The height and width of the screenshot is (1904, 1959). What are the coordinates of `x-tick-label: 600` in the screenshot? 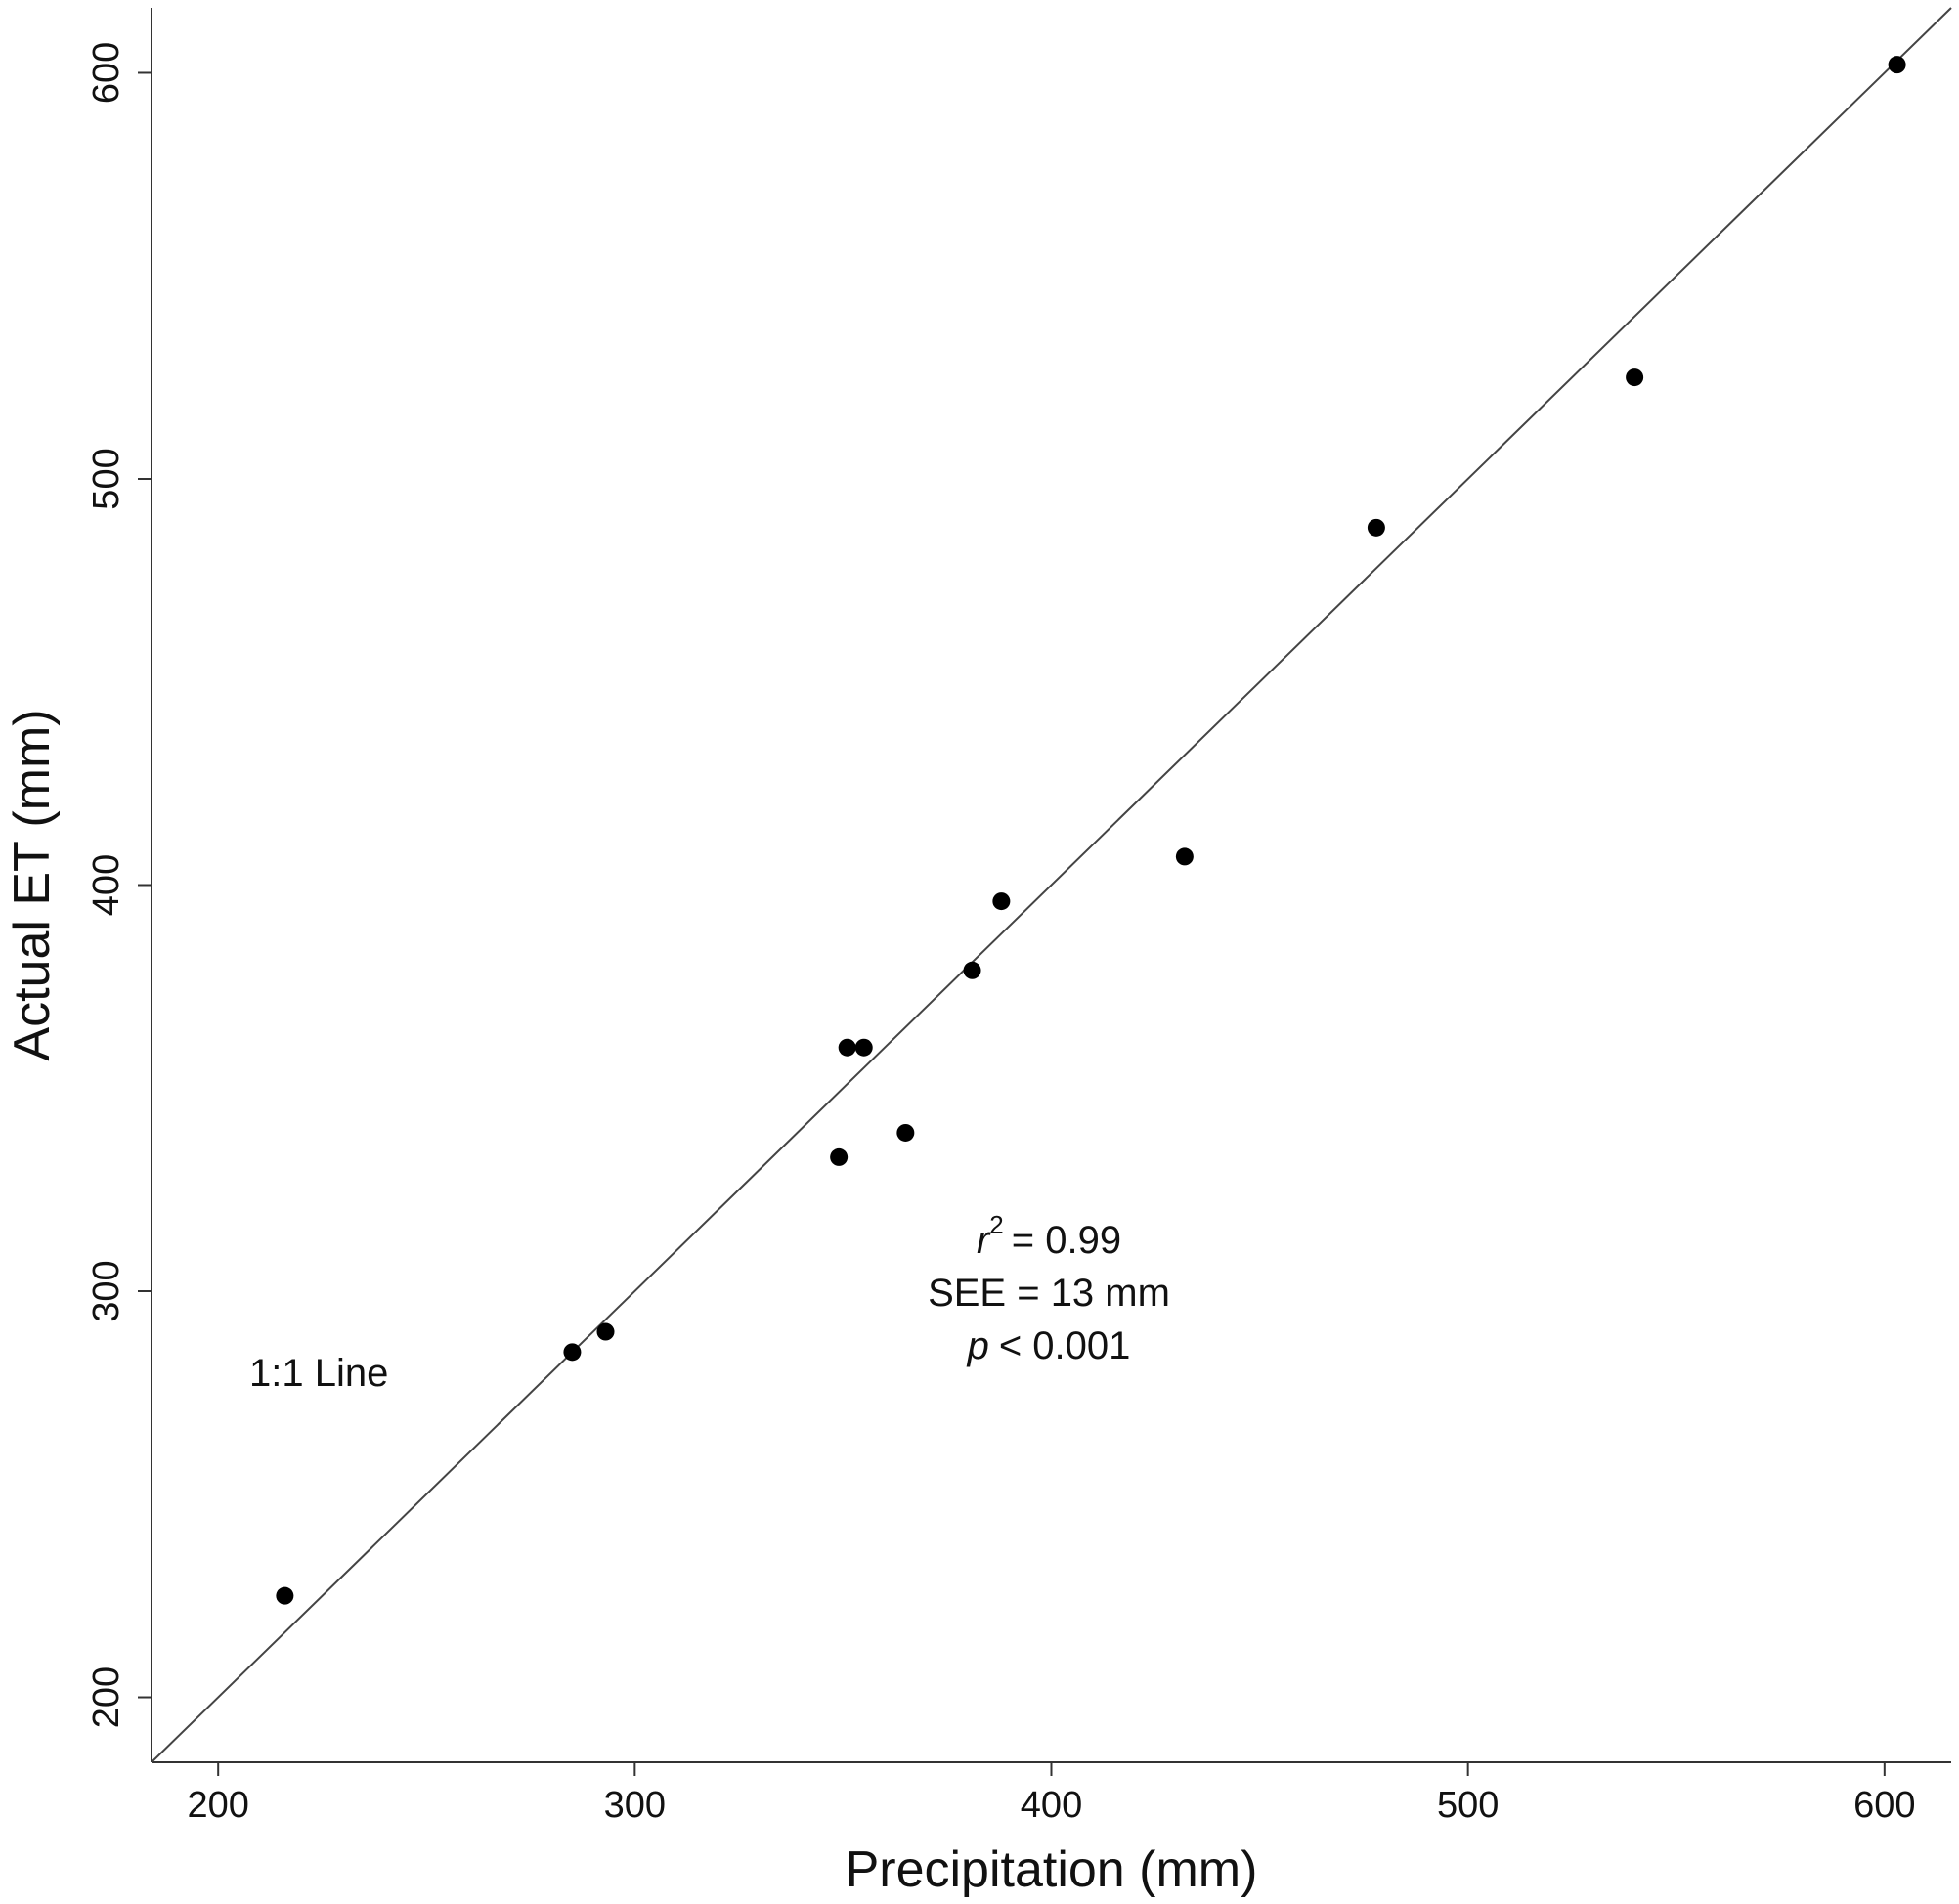 It's located at (1884, 1805).